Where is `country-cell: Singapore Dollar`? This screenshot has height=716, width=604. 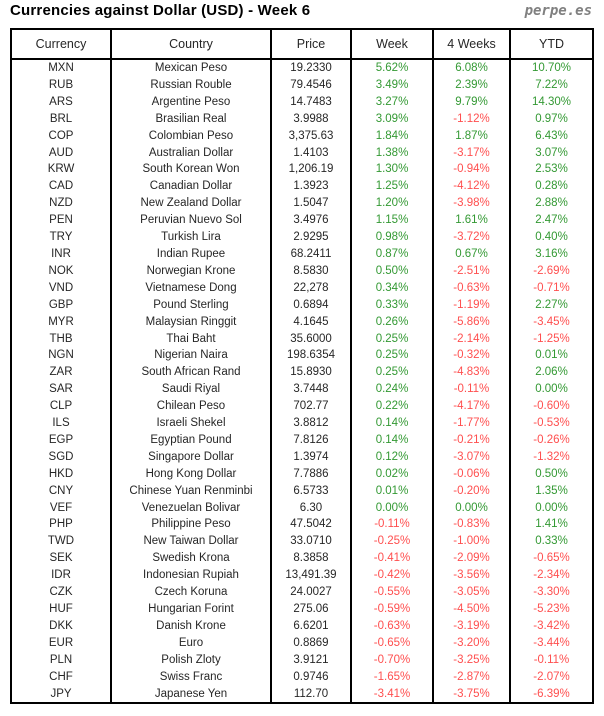
country-cell: Singapore Dollar is located at coordinates (191, 457).